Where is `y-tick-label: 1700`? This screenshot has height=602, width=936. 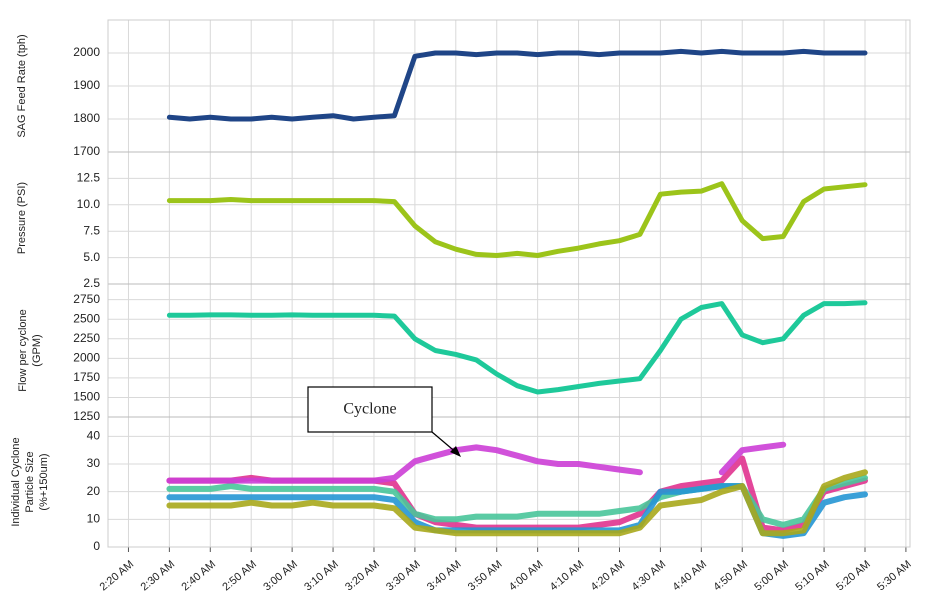 y-tick-label: 1700 is located at coordinates (86, 151).